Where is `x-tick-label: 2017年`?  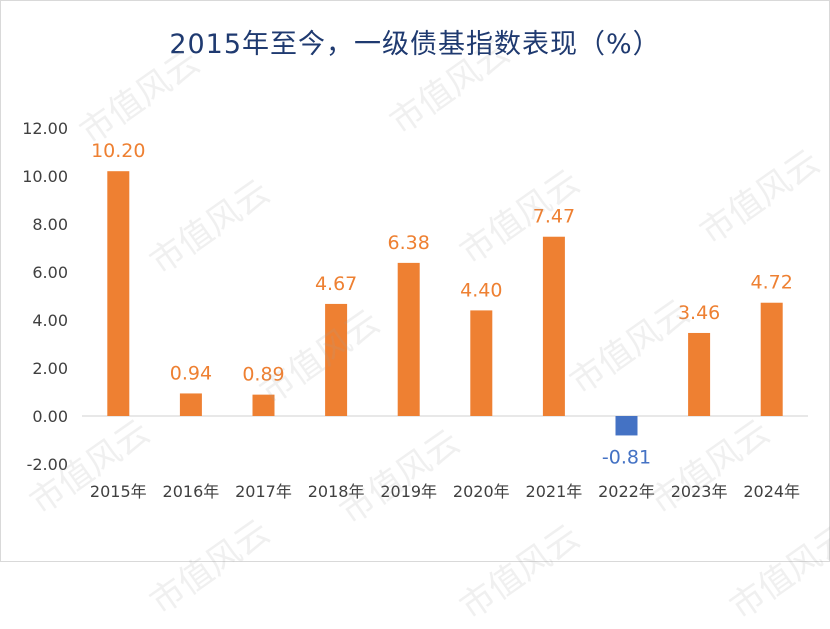 x-tick-label: 2017年 is located at coordinates (263, 491).